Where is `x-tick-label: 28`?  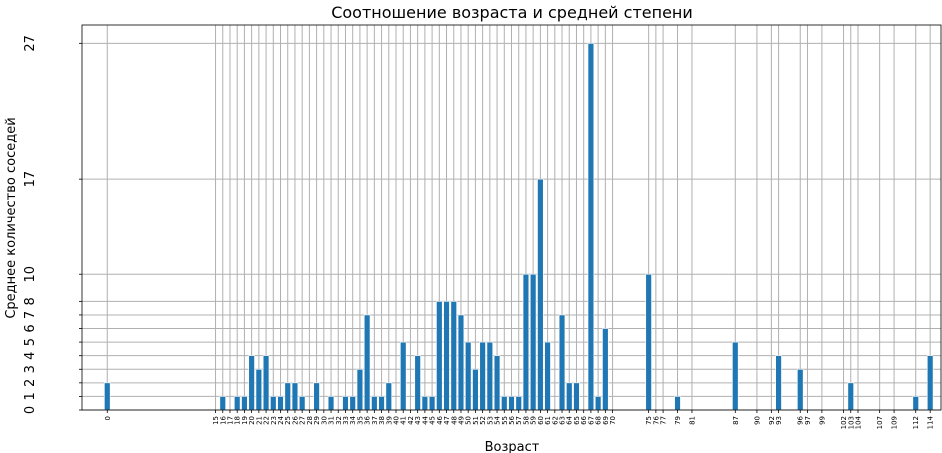
x-tick-label: 28 is located at coordinates (310, 420).